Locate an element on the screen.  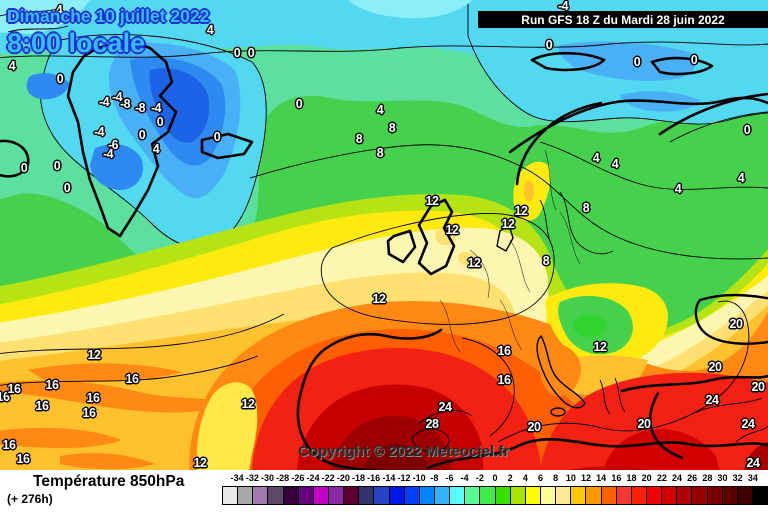
scale-tick: 14 is located at coordinates (601, 478).